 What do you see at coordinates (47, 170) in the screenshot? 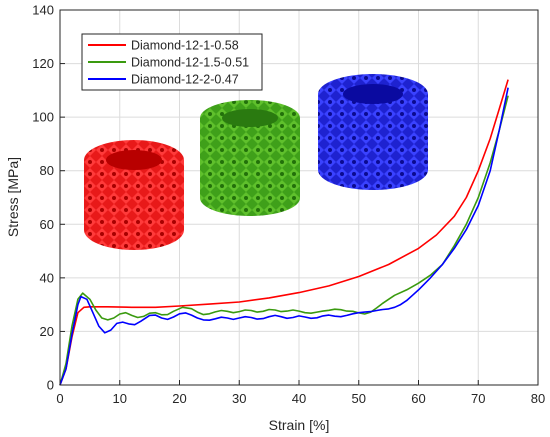
I see `y-tick-label: 80` at bounding box center [47, 170].